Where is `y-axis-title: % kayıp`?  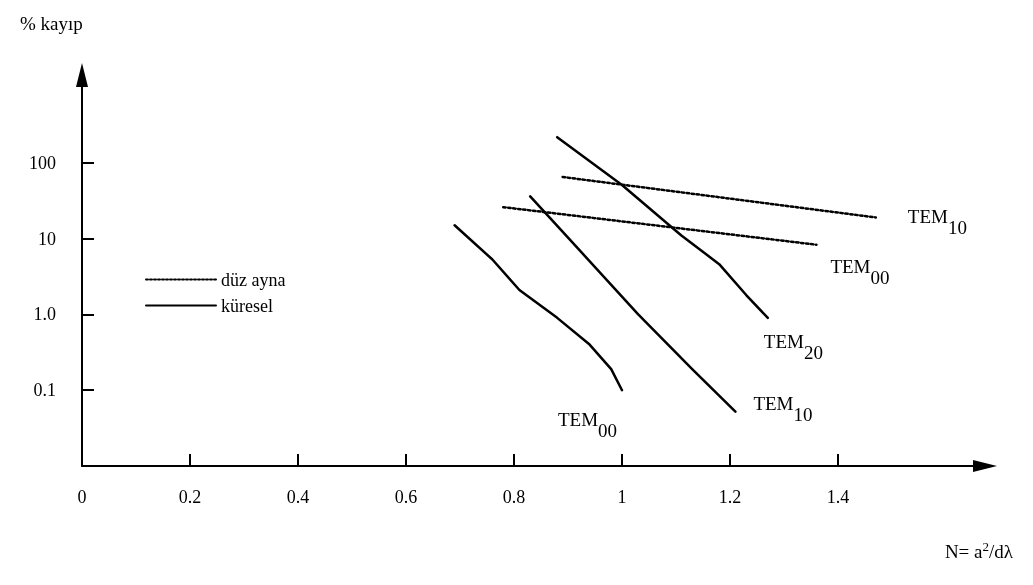
y-axis-title: % kayıp is located at coordinates (51, 23).